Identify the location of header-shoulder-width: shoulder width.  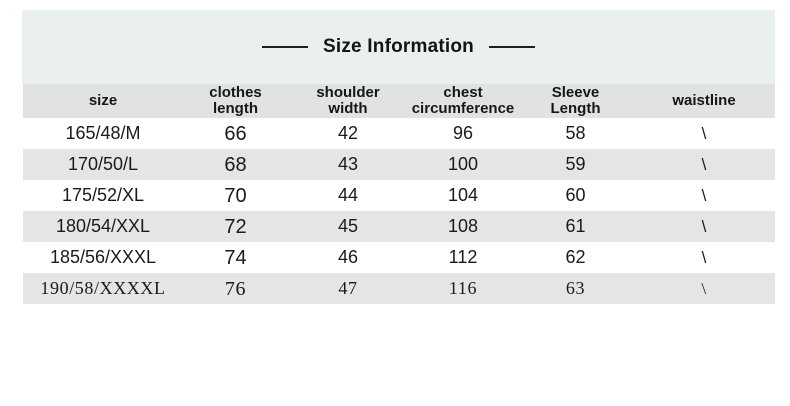
(348, 100).